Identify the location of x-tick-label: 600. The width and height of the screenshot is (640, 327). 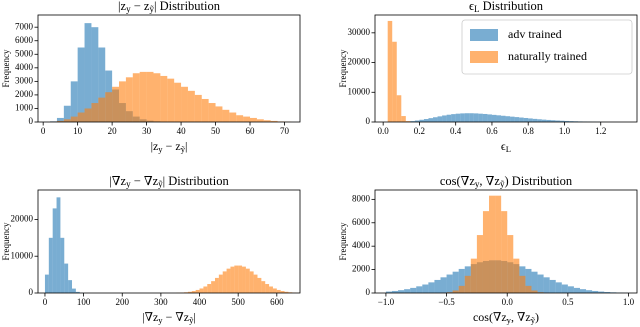
(277, 302).